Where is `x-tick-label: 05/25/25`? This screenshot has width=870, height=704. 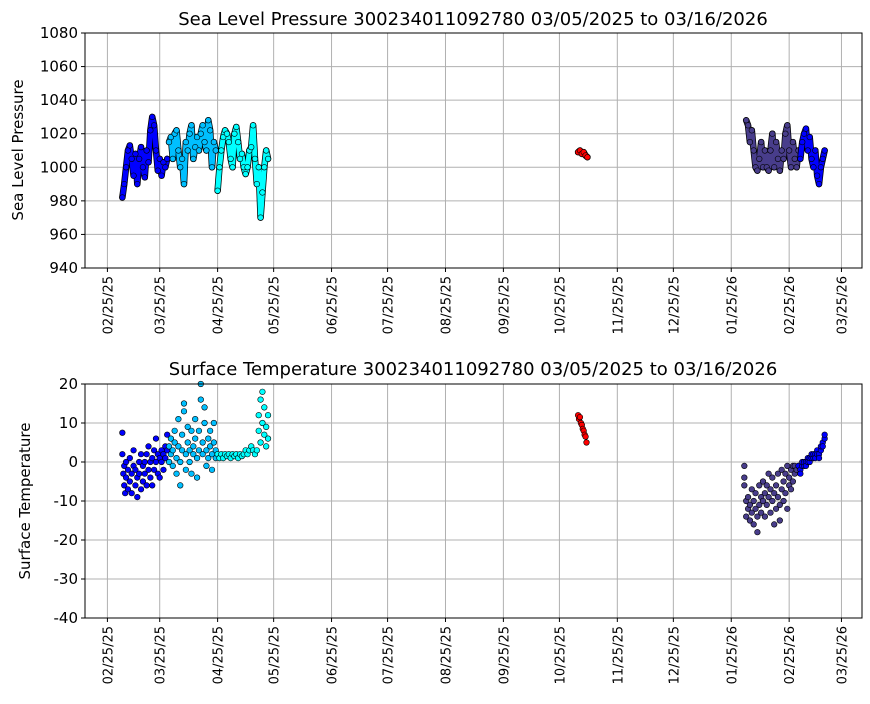 x-tick-label: 05/25/25 is located at coordinates (275, 655).